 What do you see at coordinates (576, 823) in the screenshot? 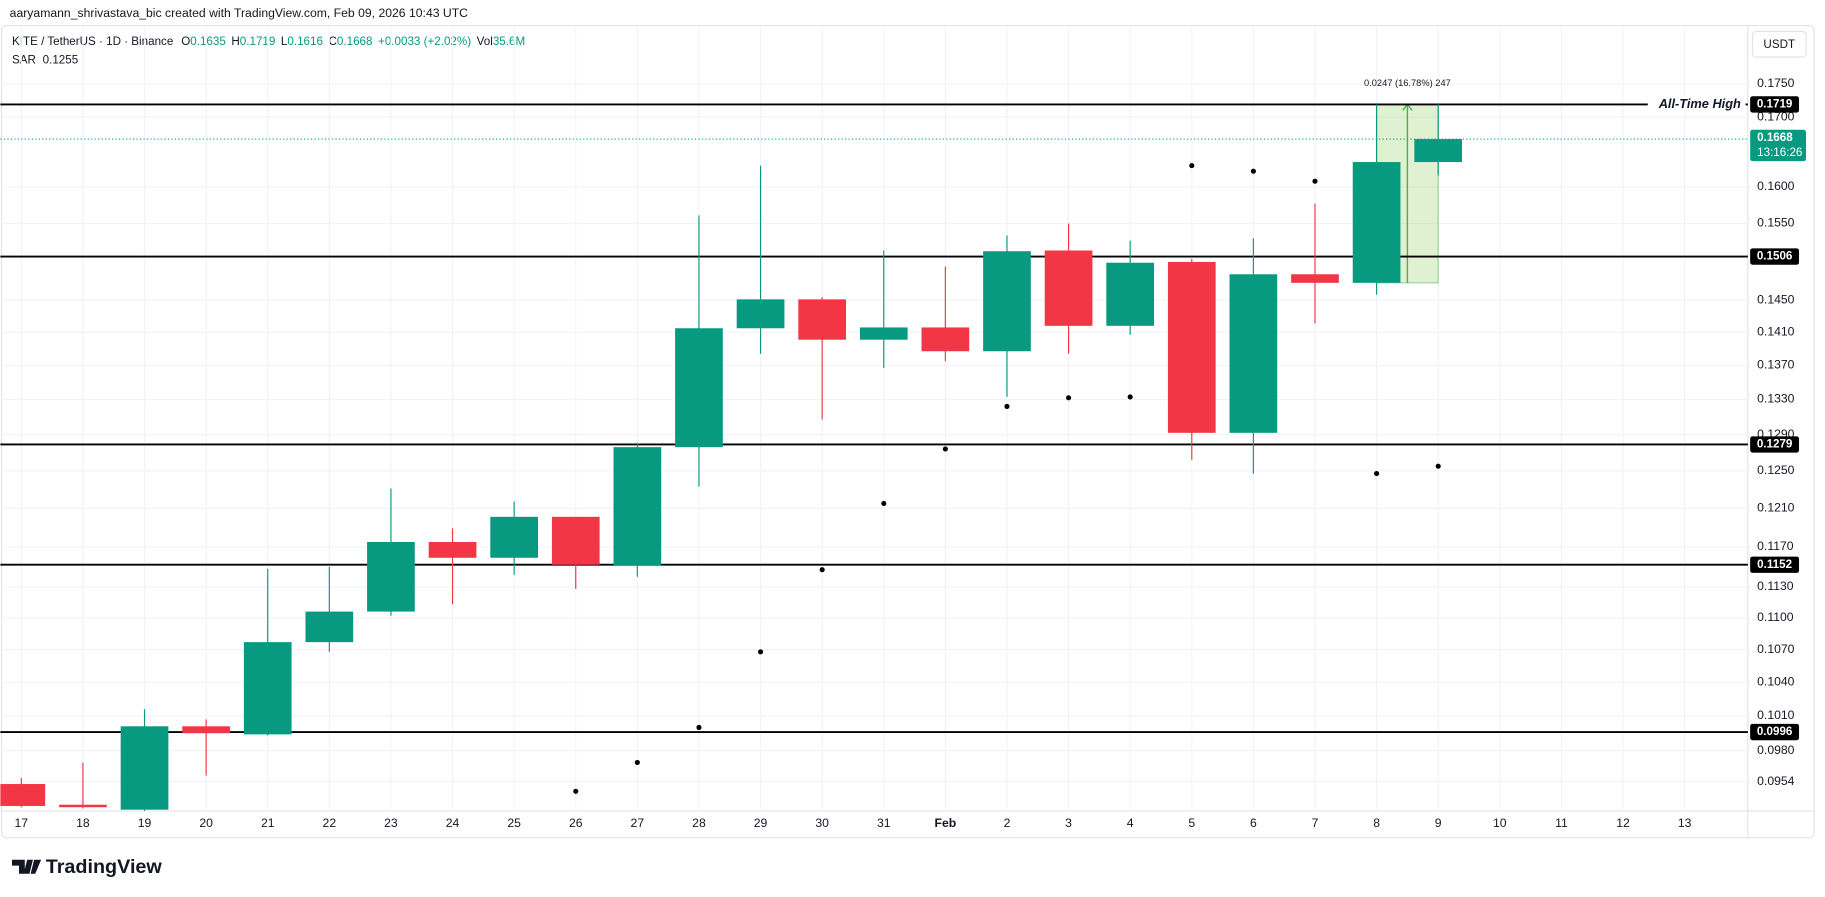
I see `x-tick-label: 26` at bounding box center [576, 823].